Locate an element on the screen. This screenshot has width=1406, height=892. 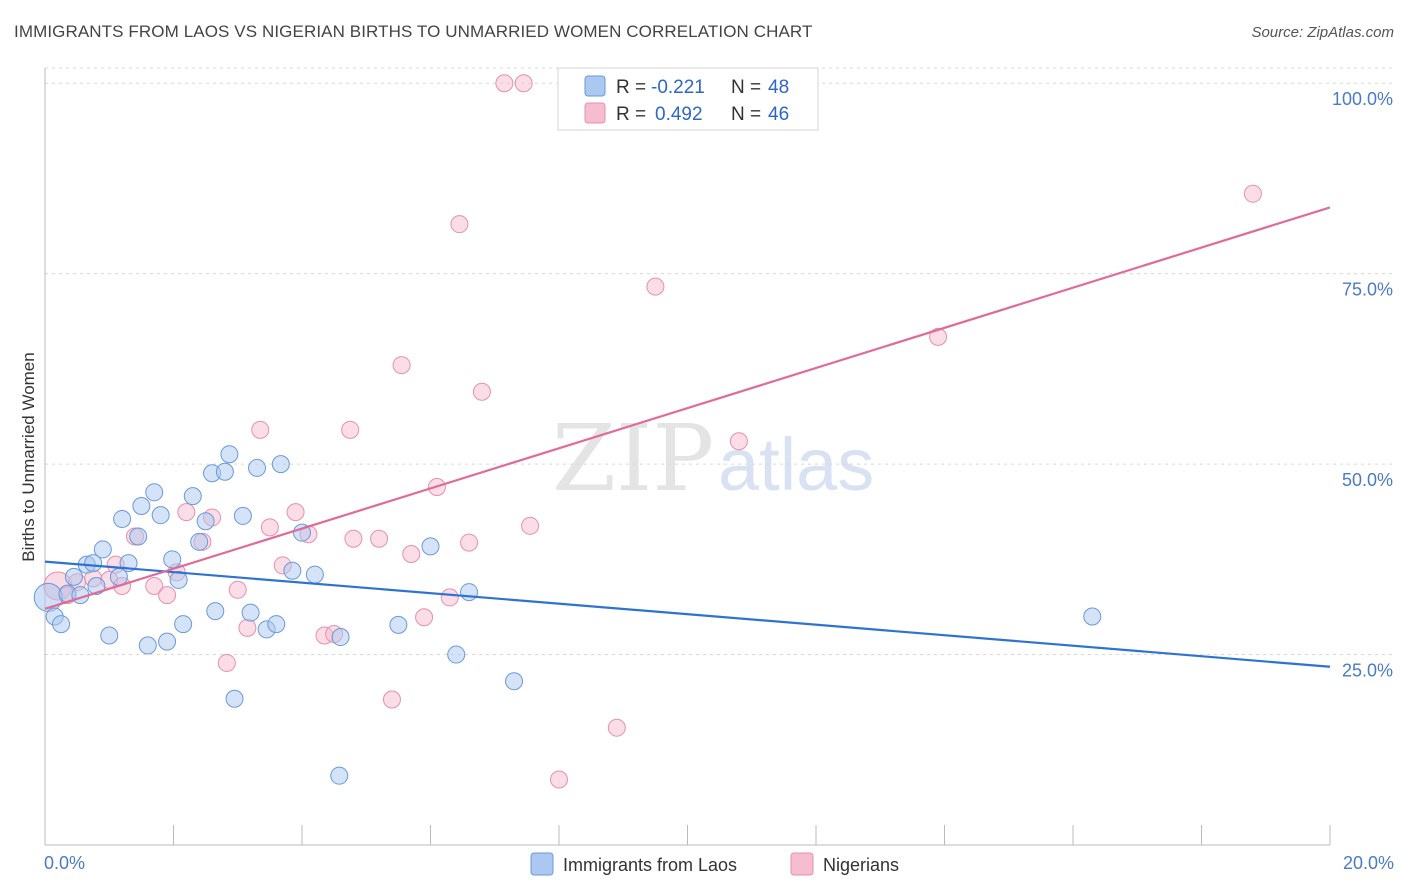
y-tick-label: 50.0% is located at coordinates (1367, 480).